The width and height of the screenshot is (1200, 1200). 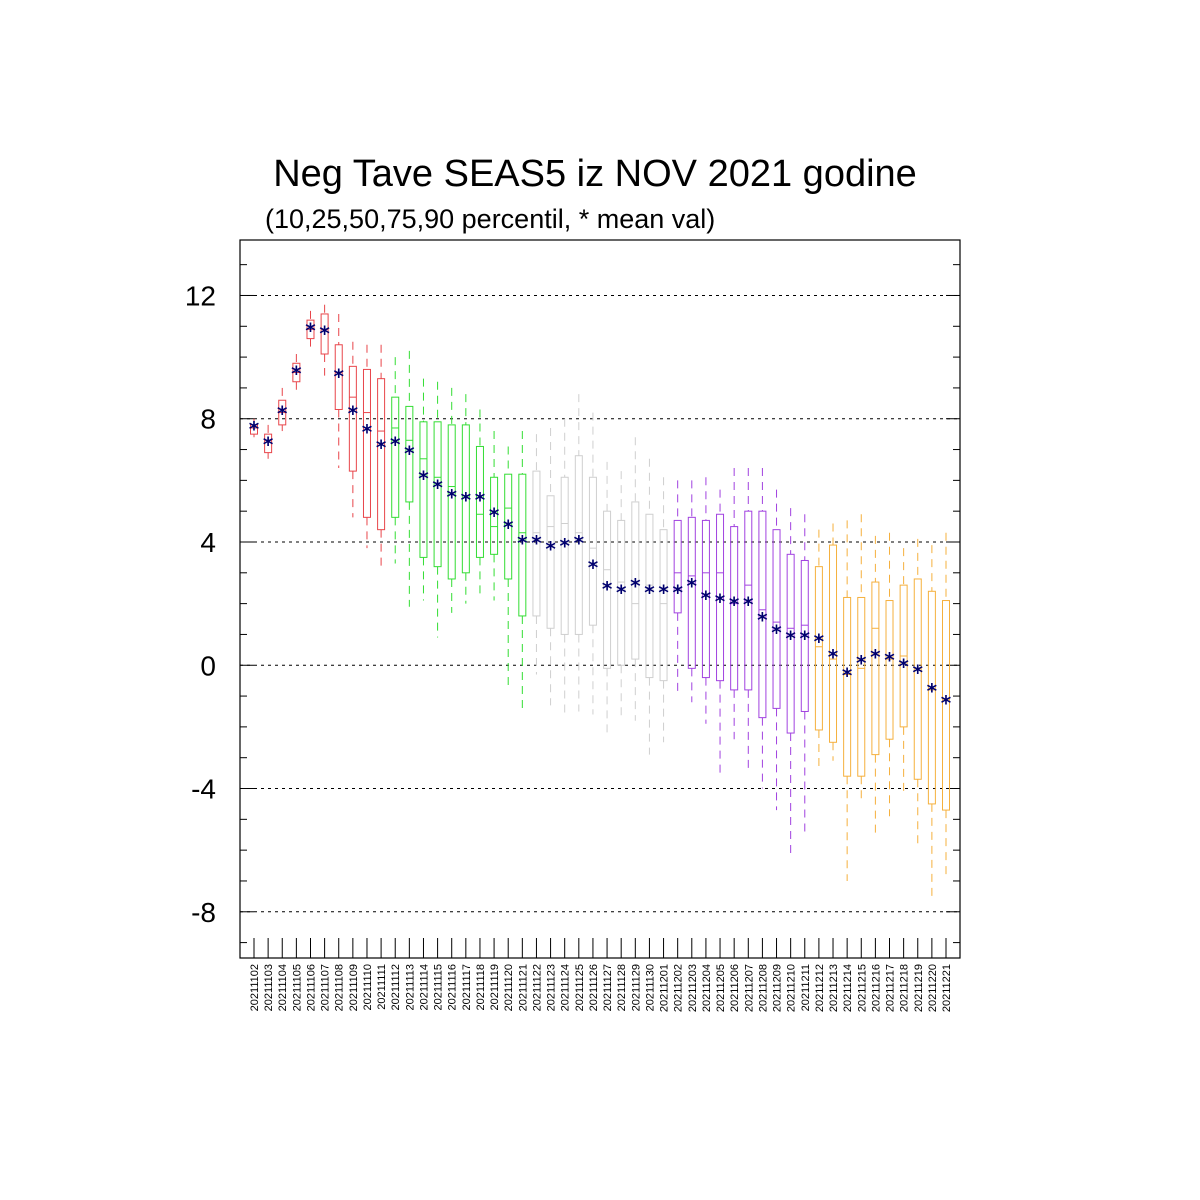 I want to click on x-tick-label: 20211120, so click(x=509, y=987).